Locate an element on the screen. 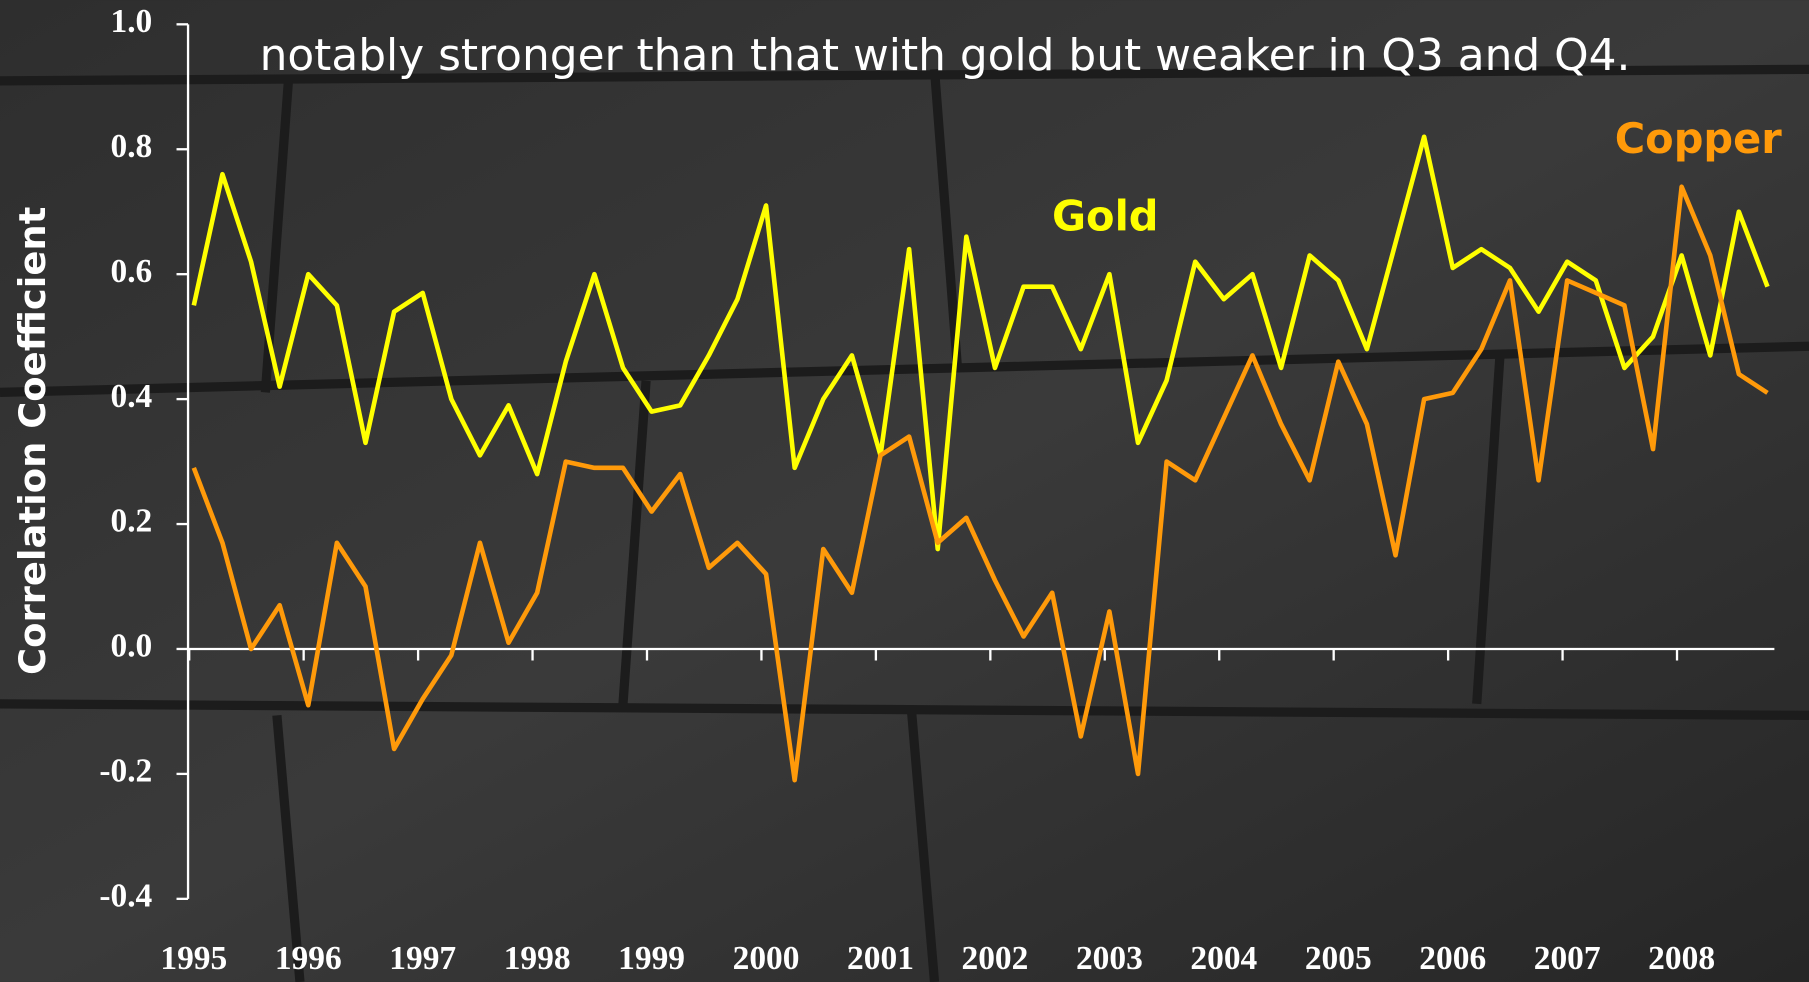 This screenshot has width=1809, height=982. x-tick-label: 2001 is located at coordinates (880, 958).